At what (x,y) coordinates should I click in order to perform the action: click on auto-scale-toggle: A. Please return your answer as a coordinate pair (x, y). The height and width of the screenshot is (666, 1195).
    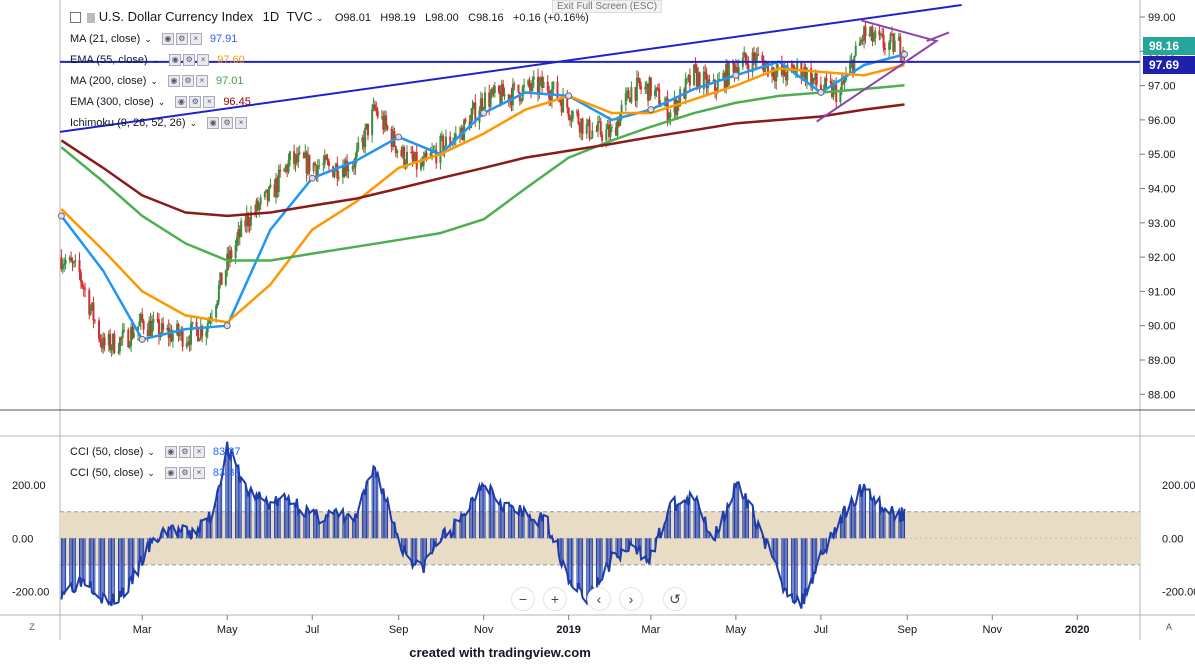
    Looking at the image, I should click on (1168, 627).